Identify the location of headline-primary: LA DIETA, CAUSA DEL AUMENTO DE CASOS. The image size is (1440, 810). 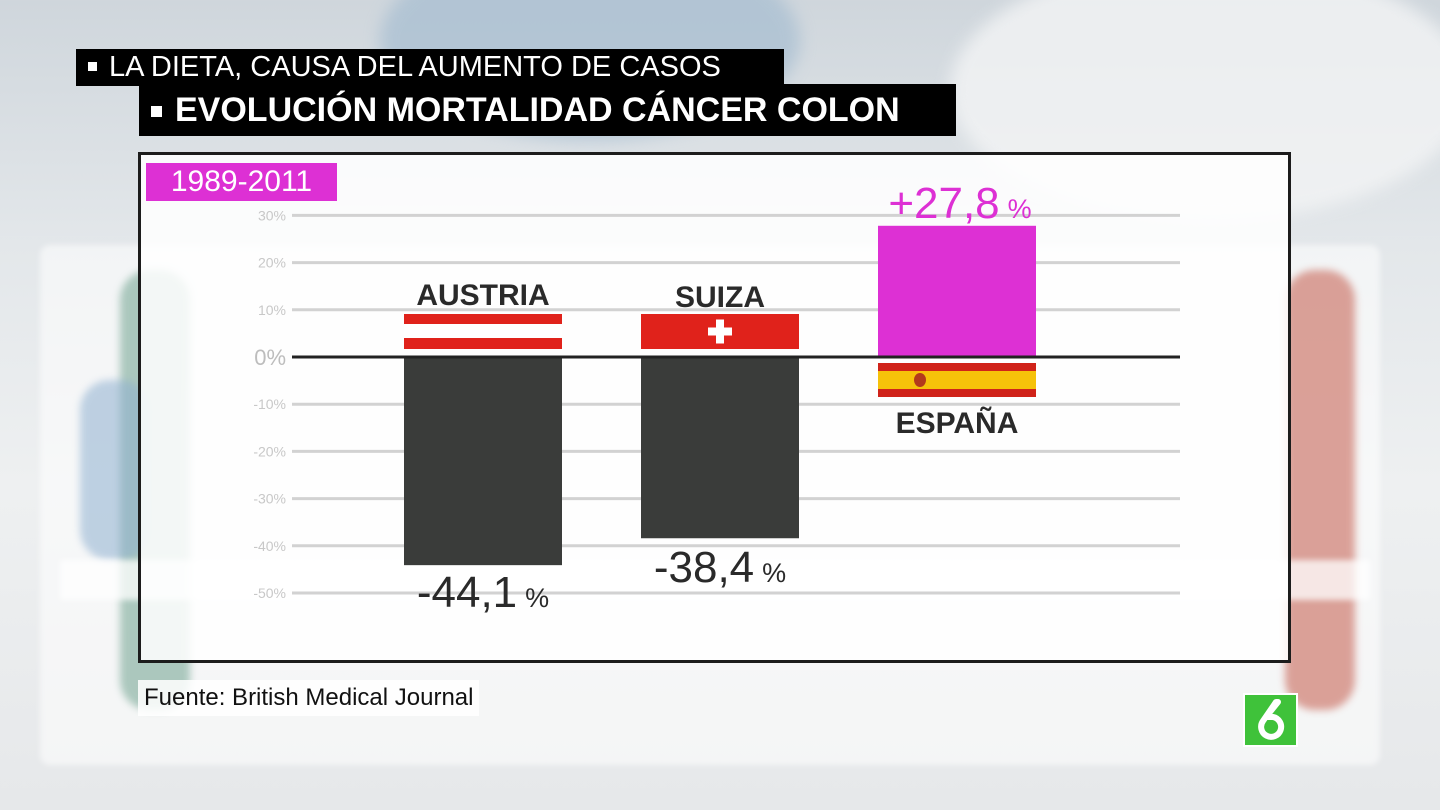
(430, 67).